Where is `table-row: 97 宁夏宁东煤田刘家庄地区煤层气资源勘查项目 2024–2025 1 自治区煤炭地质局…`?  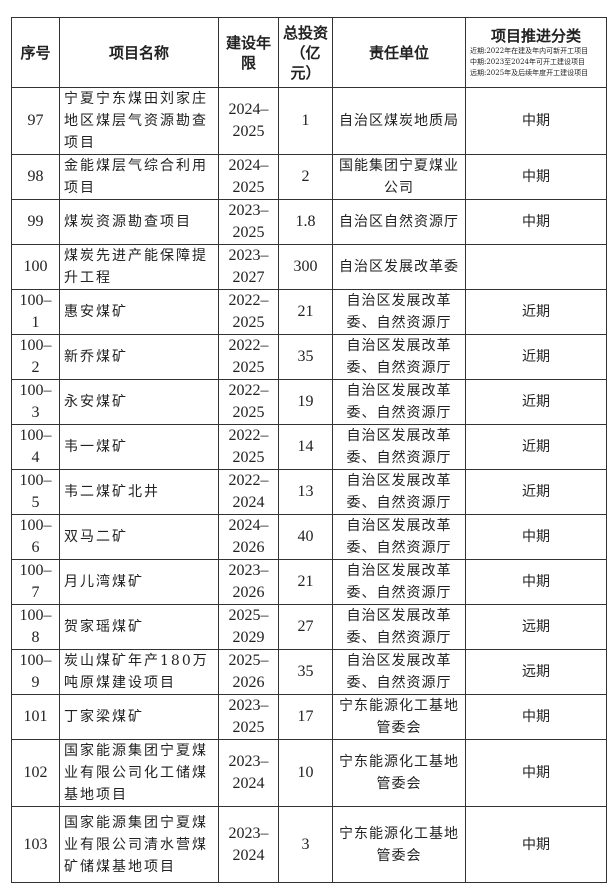
table-row: 97 宁夏宁东煤田刘家庄地区煤层气资源勘查项目 2024–2025 1 自治区煤炭地质局… is located at coordinates (309, 121).